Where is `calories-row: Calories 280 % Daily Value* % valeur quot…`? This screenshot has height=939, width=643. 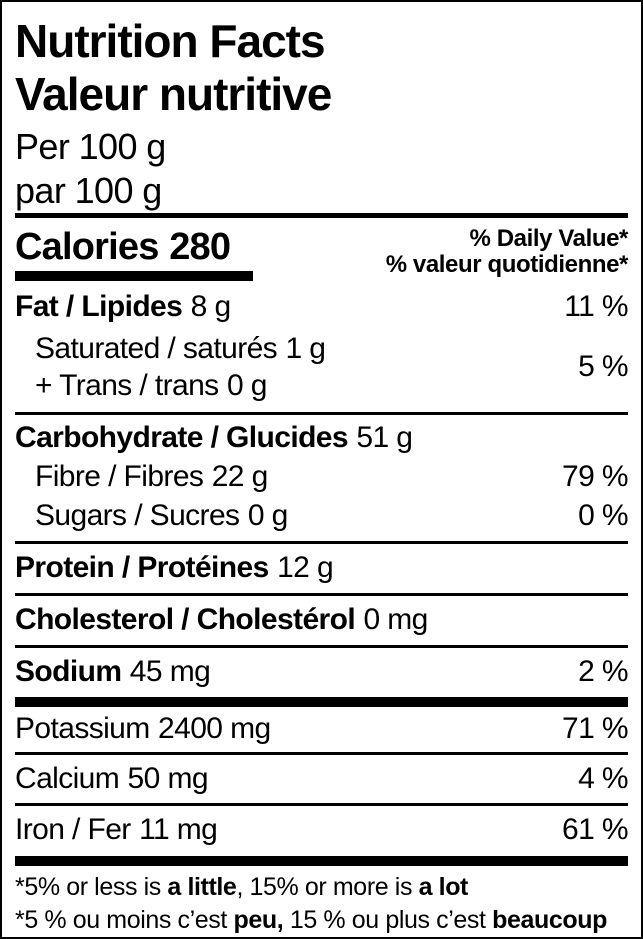
calories-row: Calories 280 % Daily Value* % valeur quot… is located at coordinates (321, 252).